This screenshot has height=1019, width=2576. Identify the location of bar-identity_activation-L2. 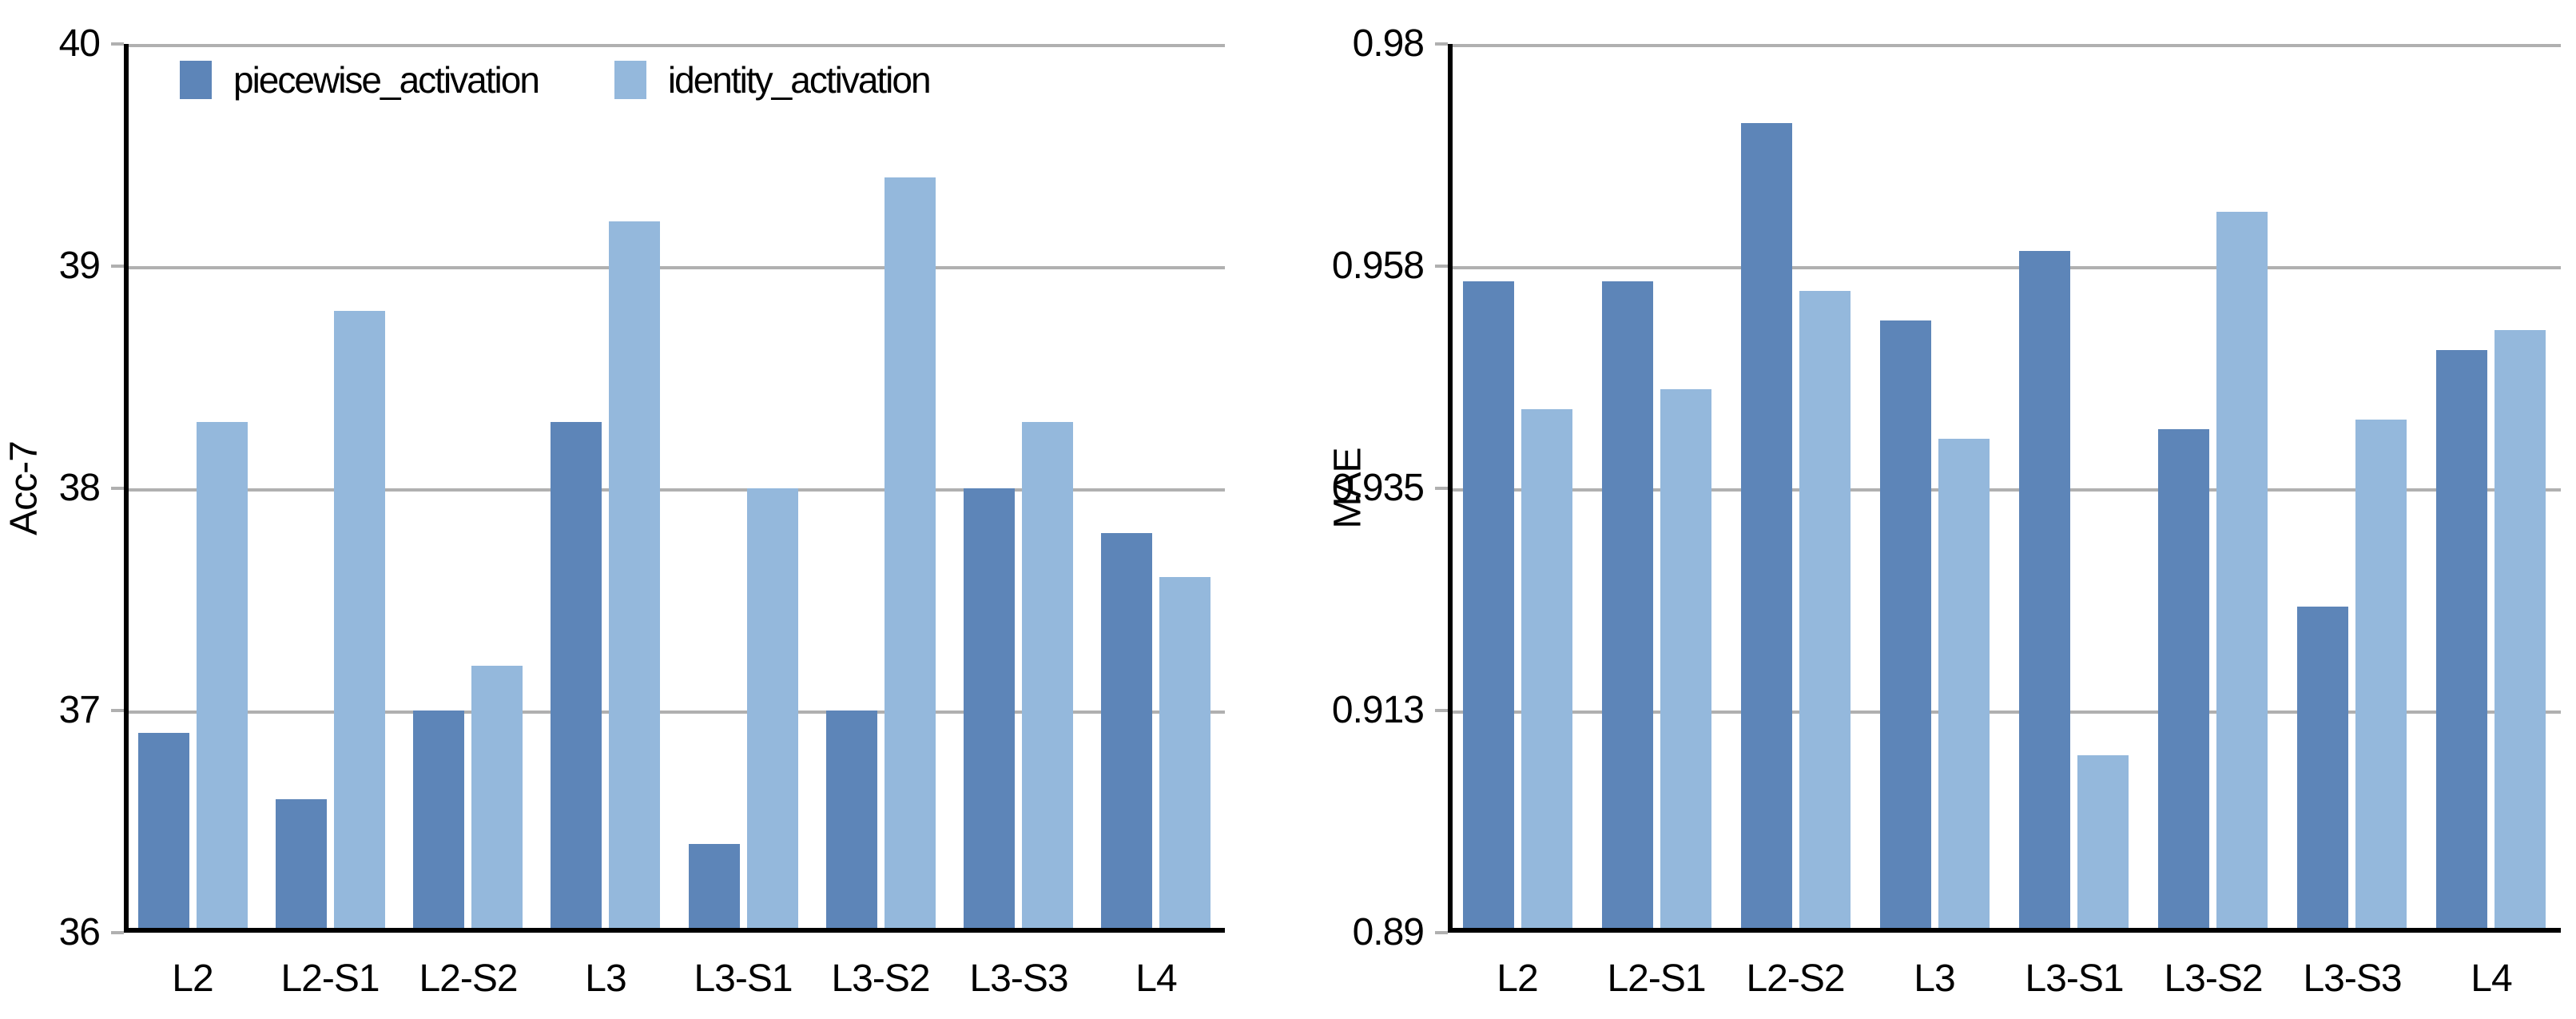
(1546, 671).